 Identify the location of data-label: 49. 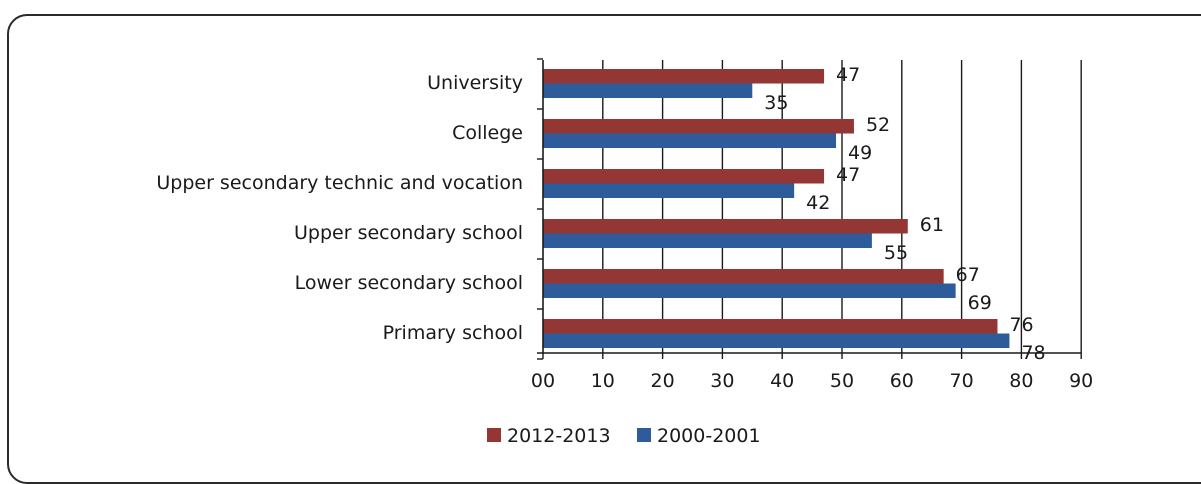
(860, 153).